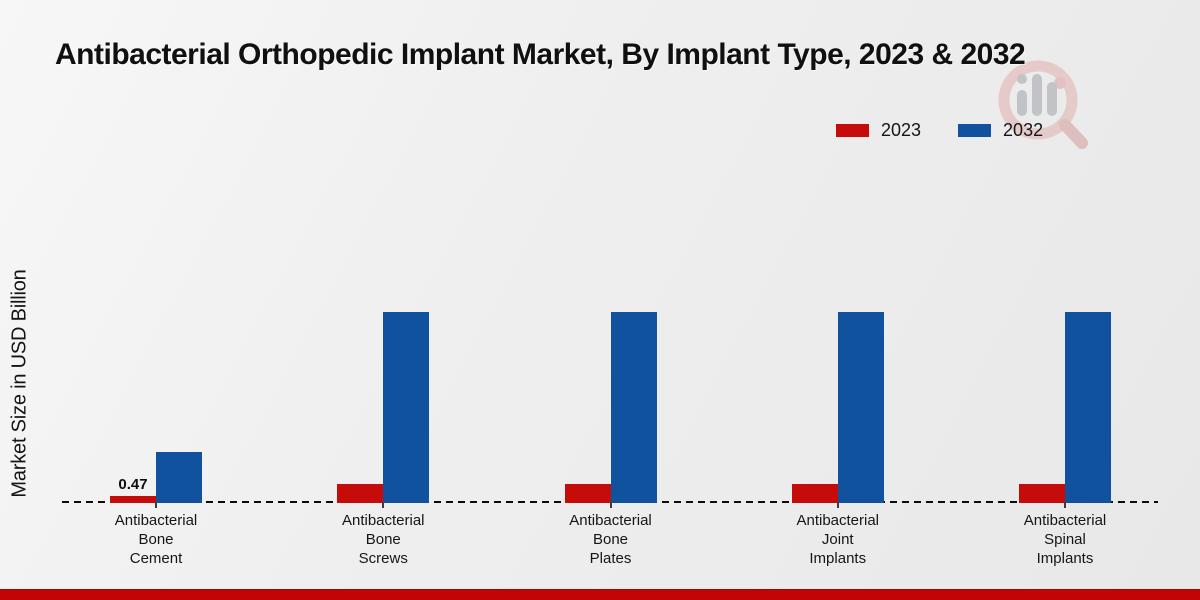 This screenshot has height=600, width=1200. What do you see at coordinates (901, 130) in the screenshot?
I see `legend-label-2023: 2023` at bounding box center [901, 130].